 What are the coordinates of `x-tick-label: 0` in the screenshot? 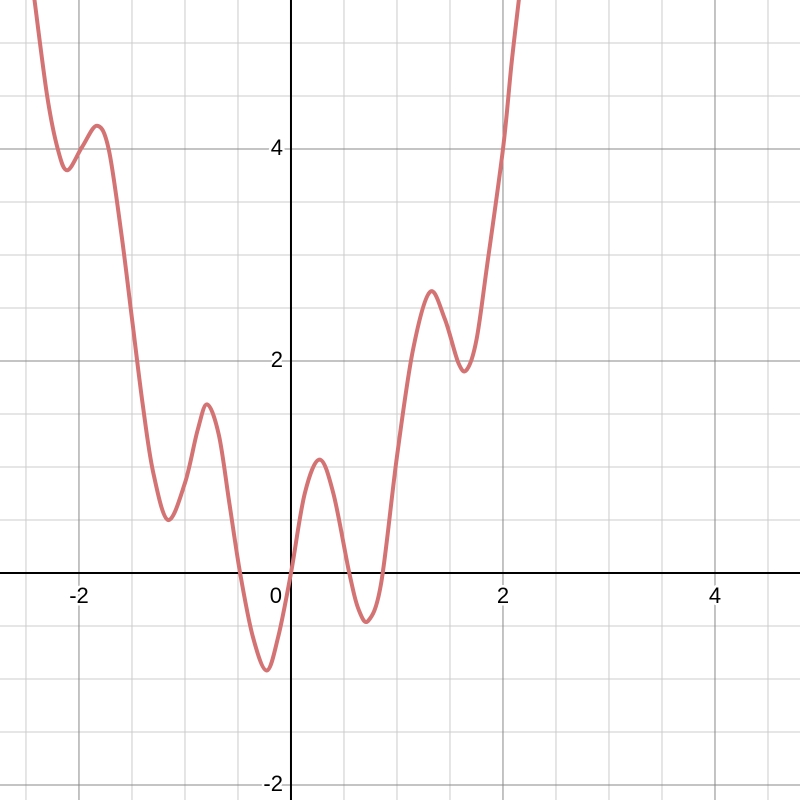 It's located at (276, 595).